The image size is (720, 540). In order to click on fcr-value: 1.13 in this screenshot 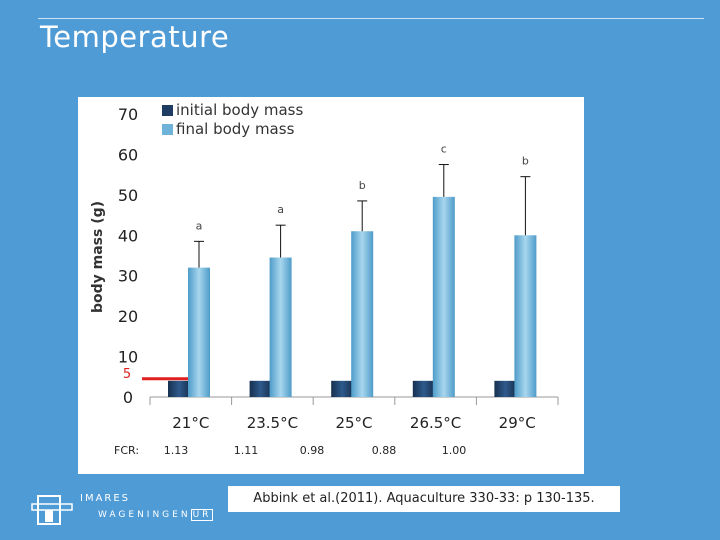, I will do `click(176, 450)`.